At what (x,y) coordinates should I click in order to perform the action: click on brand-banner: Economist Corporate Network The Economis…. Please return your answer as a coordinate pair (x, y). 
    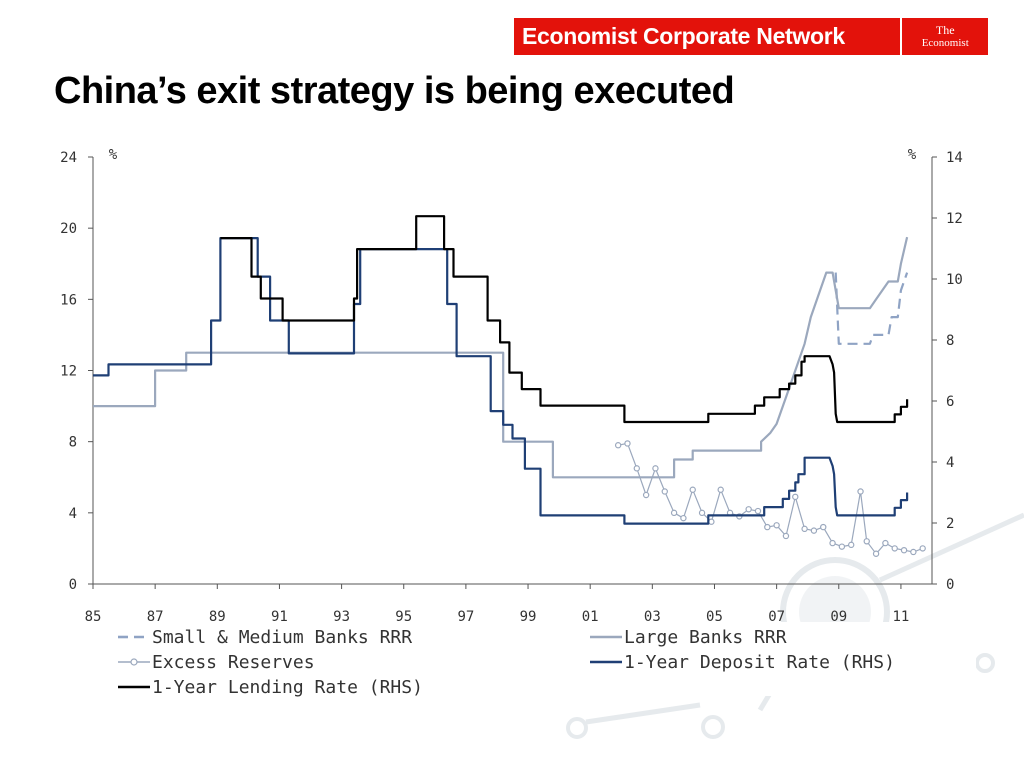
    Looking at the image, I should click on (751, 36).